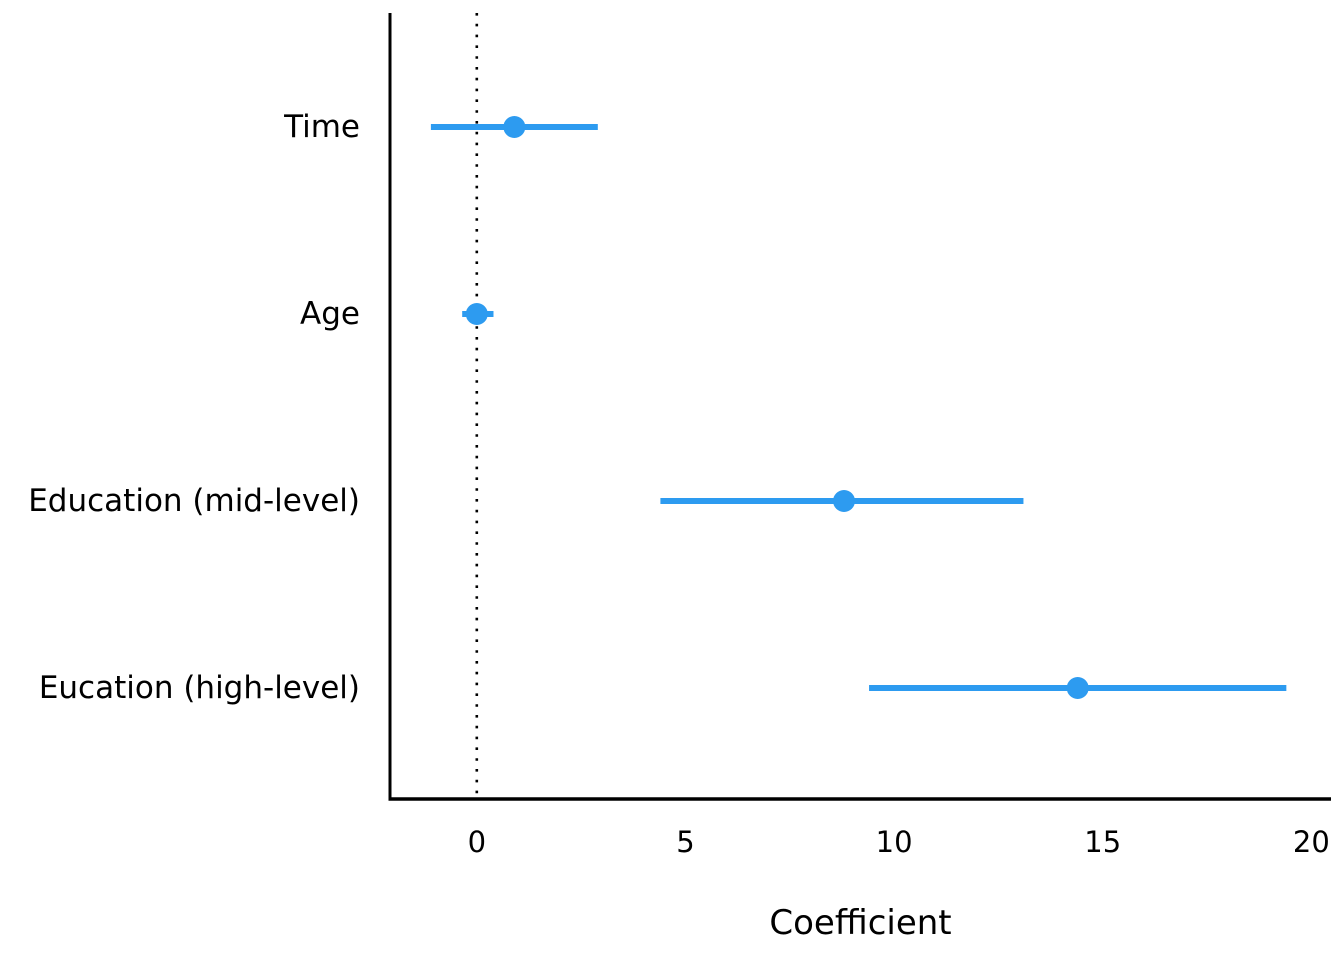  I want to click on x-tick-label: 15, so click(1103, 842).